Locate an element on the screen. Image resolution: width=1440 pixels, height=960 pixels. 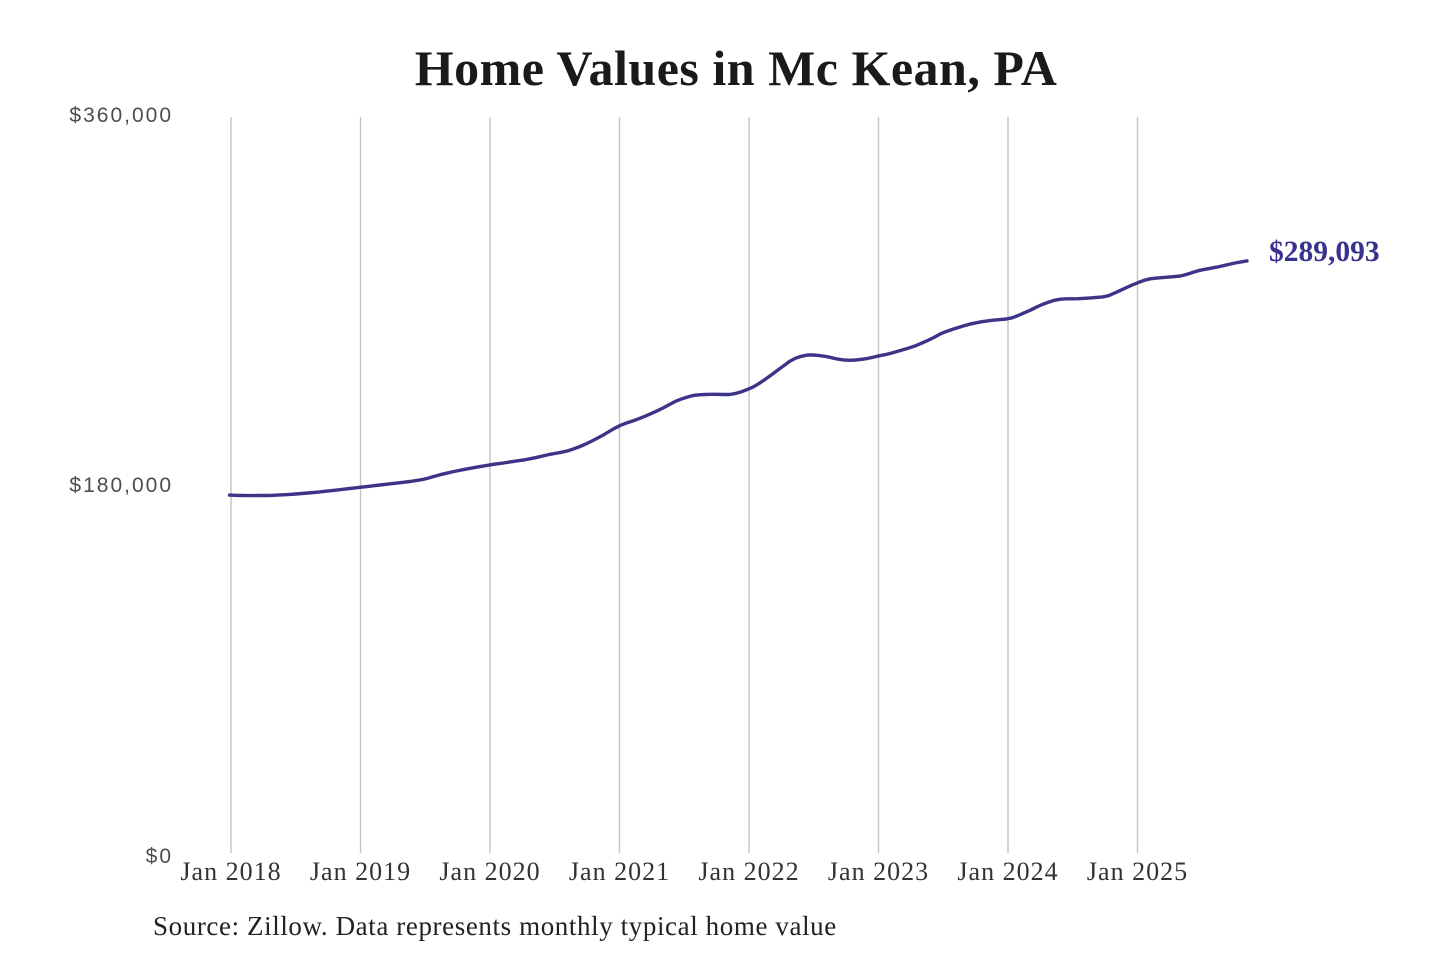
svg-text: Jan 2025 is located at coordinates (1137, 871).